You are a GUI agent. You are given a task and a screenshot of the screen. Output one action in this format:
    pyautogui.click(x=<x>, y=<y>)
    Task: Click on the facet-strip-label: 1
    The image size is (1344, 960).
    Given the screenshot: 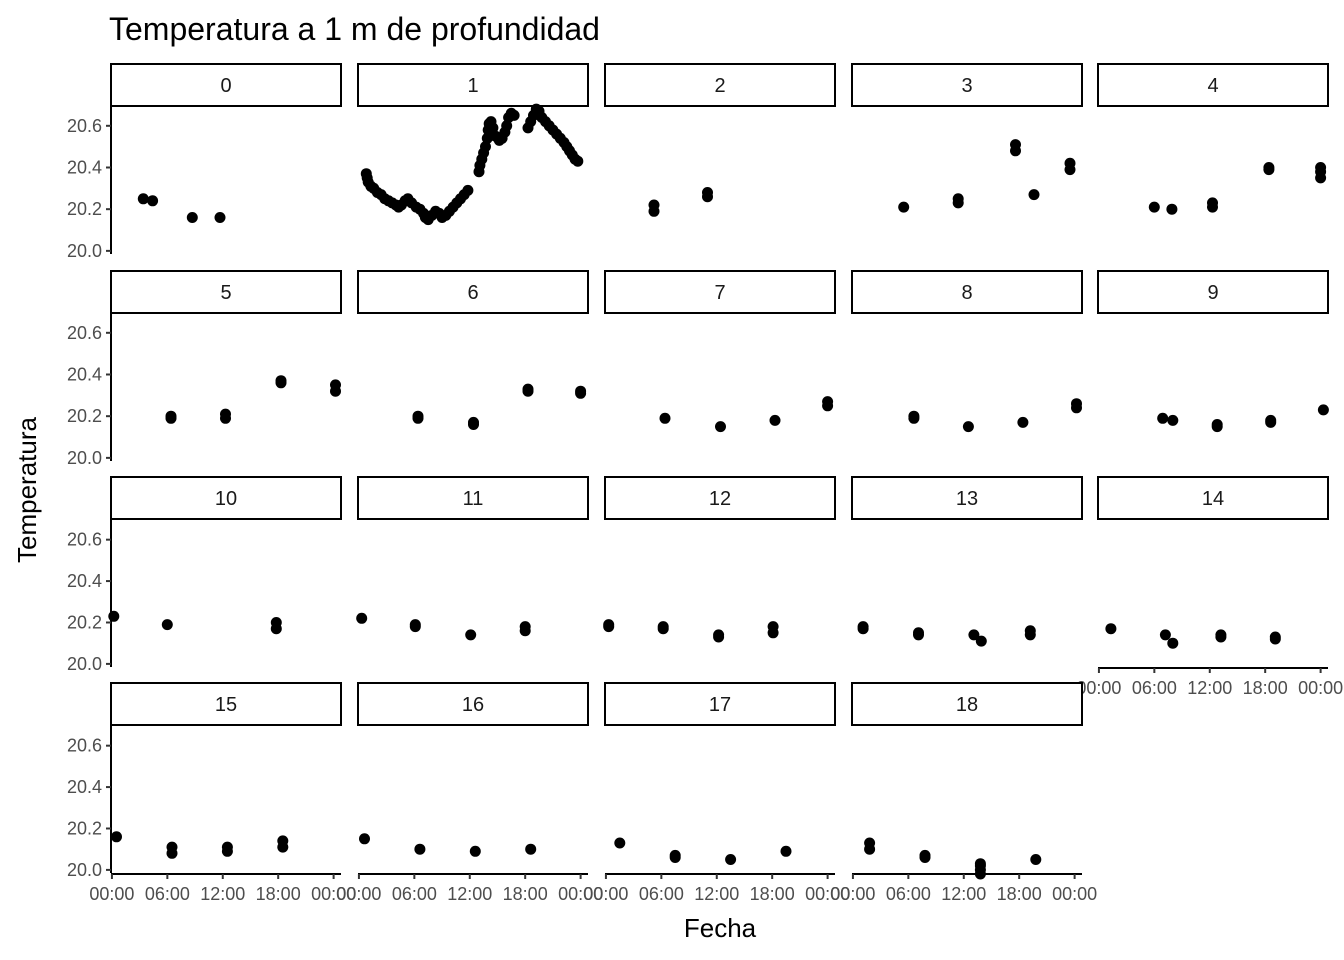 What is the action you would take?
    pyautogui.click(x=472, y=86)
    